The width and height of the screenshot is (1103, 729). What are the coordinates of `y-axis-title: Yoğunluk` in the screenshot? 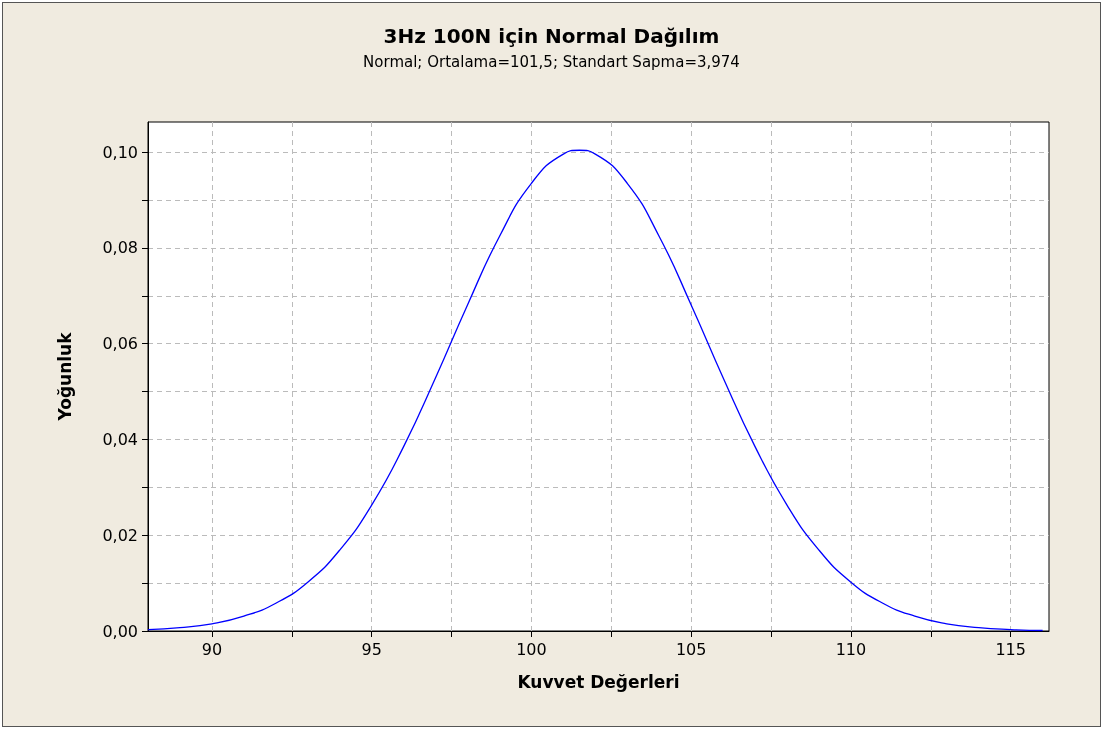 It's located at (64, 376).